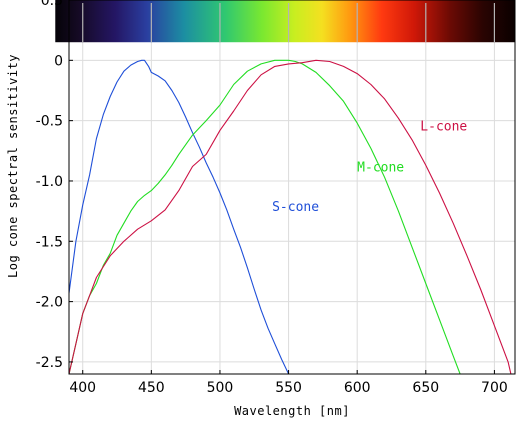 This screenshot has width=529, height=423. I want to click on y-tick-label-2: -2.0, so click(49, 303).